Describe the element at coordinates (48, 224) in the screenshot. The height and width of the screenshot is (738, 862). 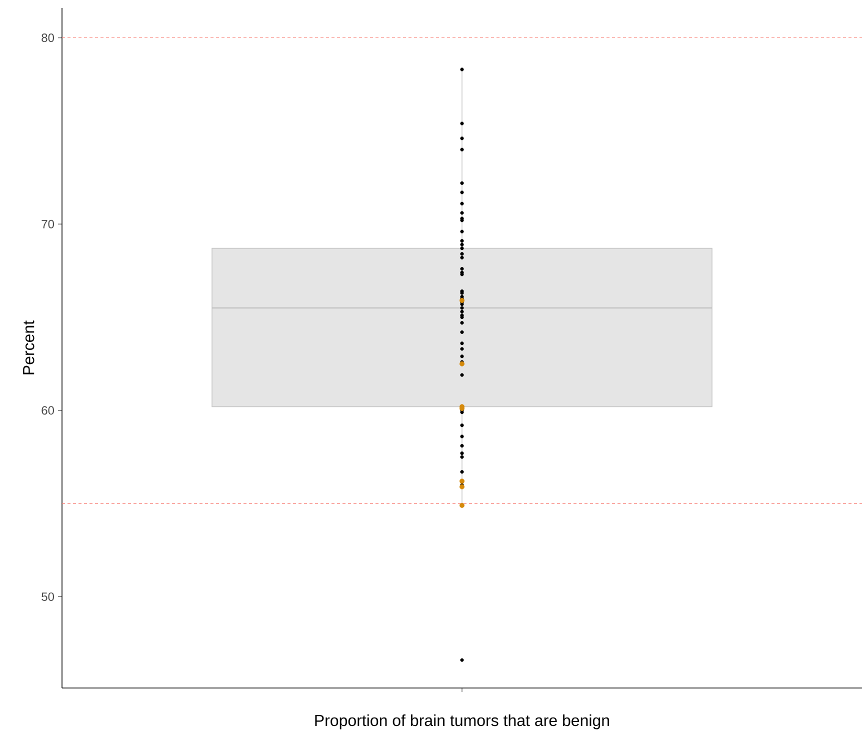
I see `y-tick-label: 70` at that location.